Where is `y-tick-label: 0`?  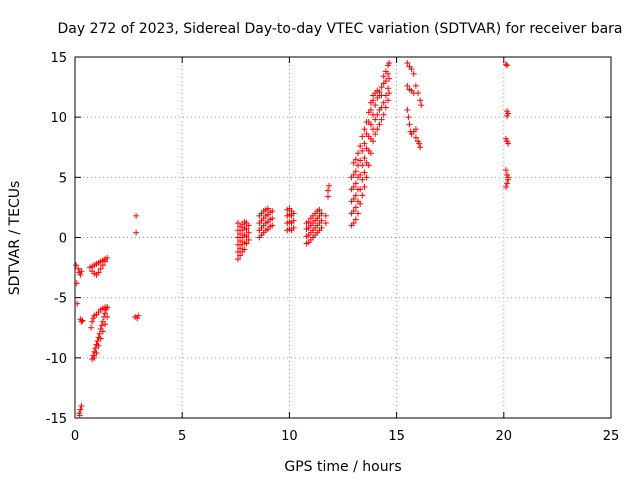
y-tick-label: 0 is located at coordinates (63, 239).